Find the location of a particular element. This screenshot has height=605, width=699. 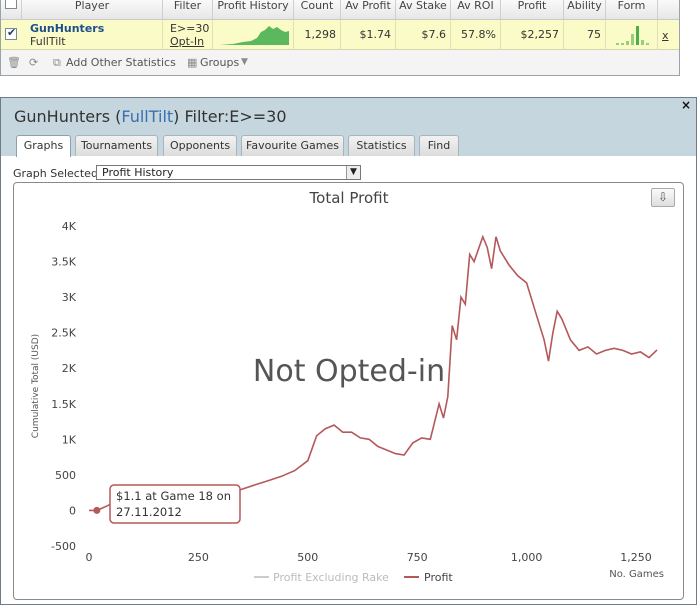

table-row: 1,298 $1.74 $7.6 57.8% $2,257 75 is located at coordinates (340, 35).